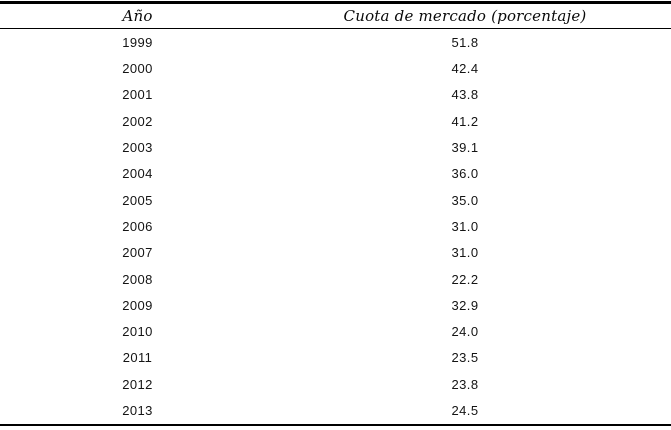 Image resolution: width=671 pixels, height=430 pixels. Describe the element at coordinates (465, 42) in the screenshot. I see `share-cell: 51.8` at that location.